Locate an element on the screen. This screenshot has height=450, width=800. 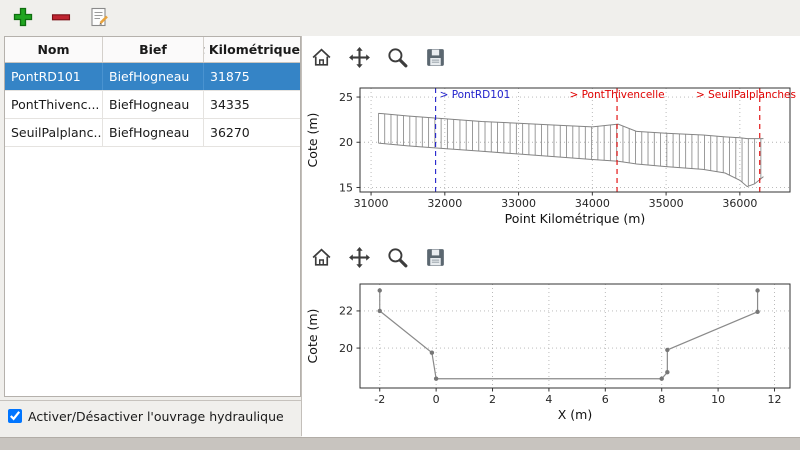
x-axis-label: Point Kilométrique (m) is located at coordinates (575, 218).